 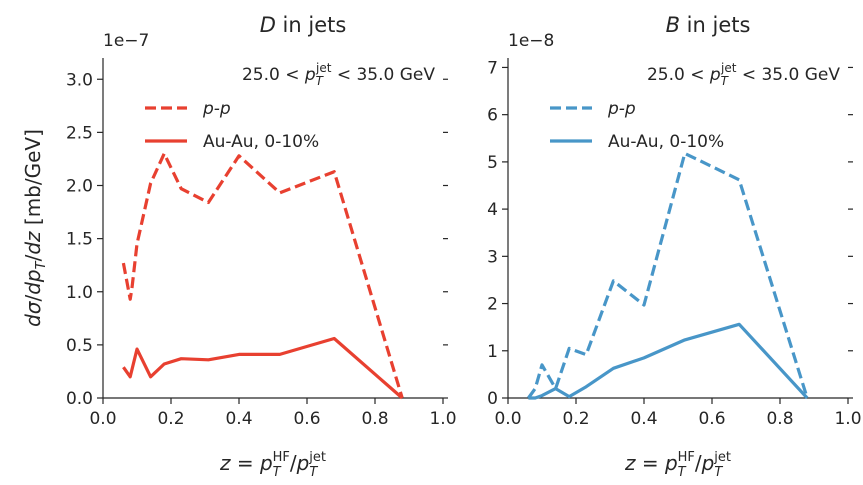 I want to click on y-tick-label: 0, so click(x=492, y=399).